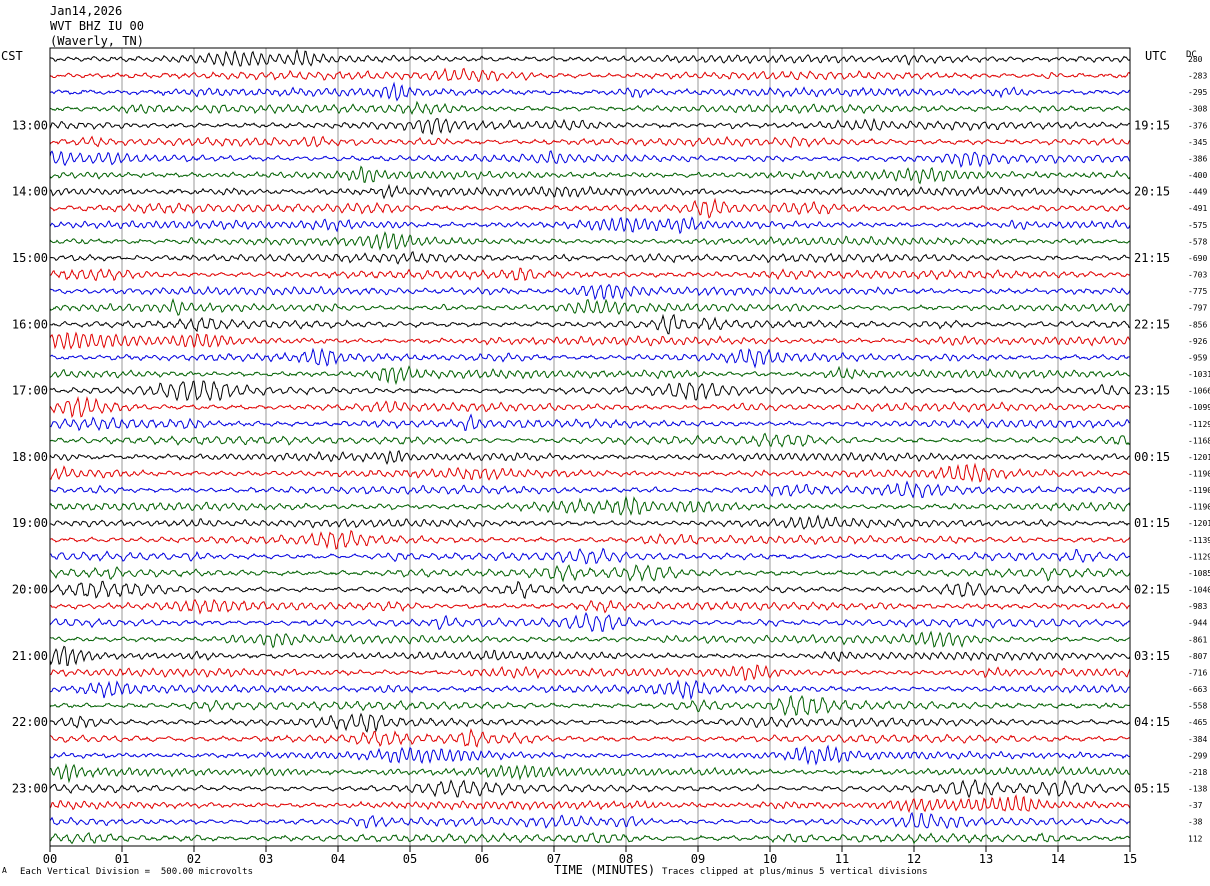  What do you see at coordinates (1152, 192) in the screenshot?
I see `right-hour-label: 20:15` at bounding box center [1152, 192].